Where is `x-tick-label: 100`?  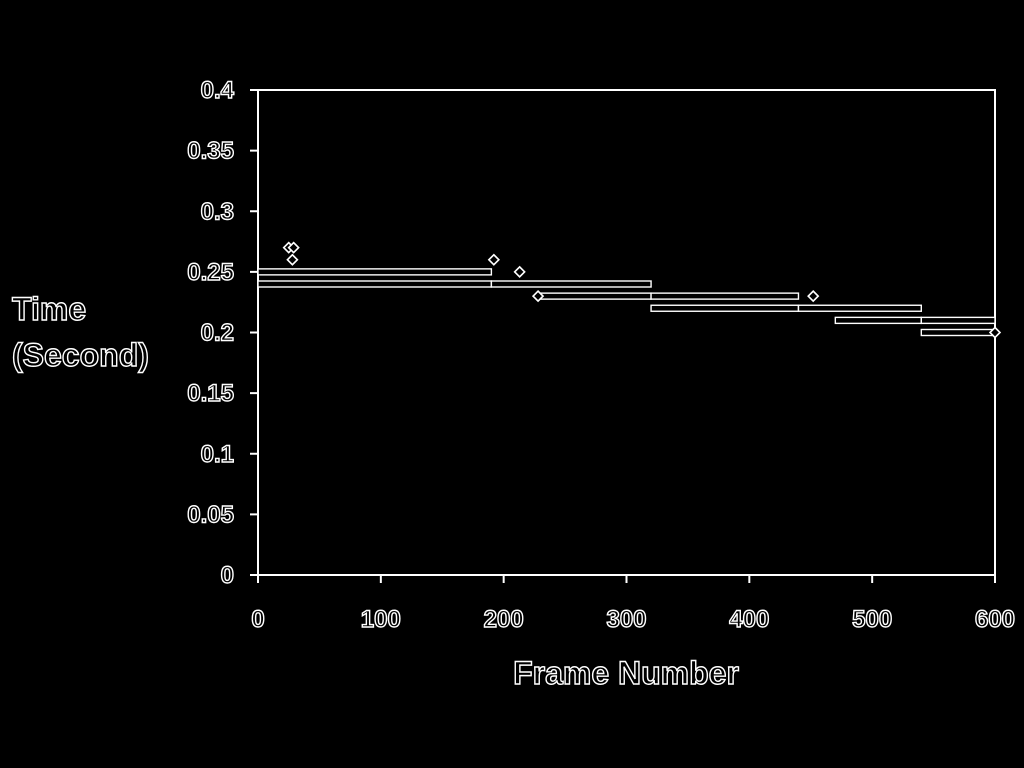
x-tick-label: 100 is located at coordinates (381, 619).